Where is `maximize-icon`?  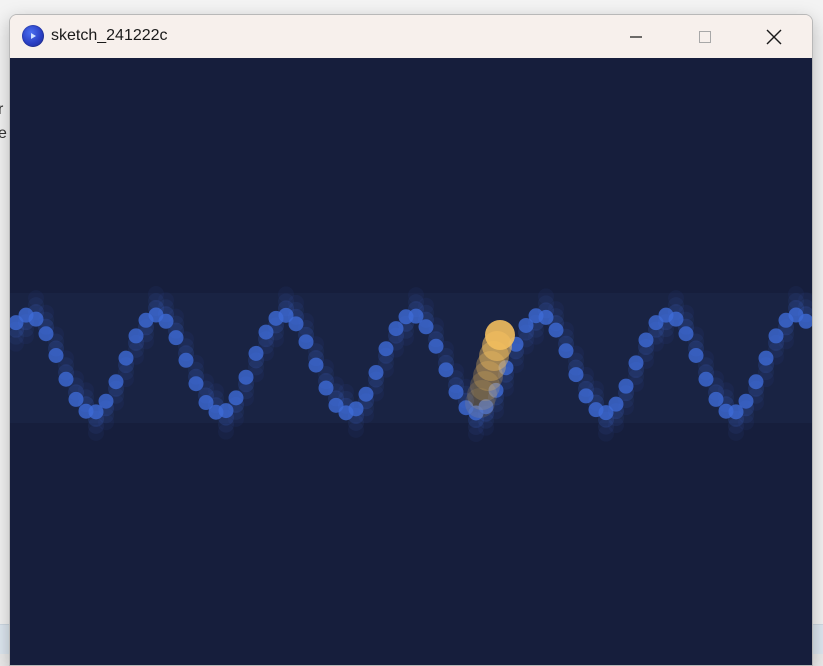
maximize-icon is located at coordinates (705, 36).